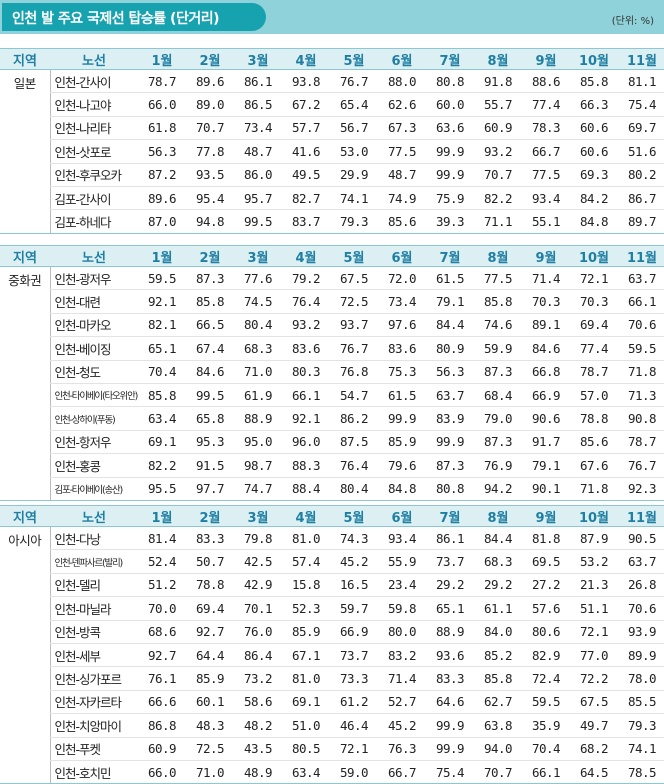 Image resolution: width=664 pixels, height=784 pixels. I want to click on value-cell: 79.0, so click(498, 418).